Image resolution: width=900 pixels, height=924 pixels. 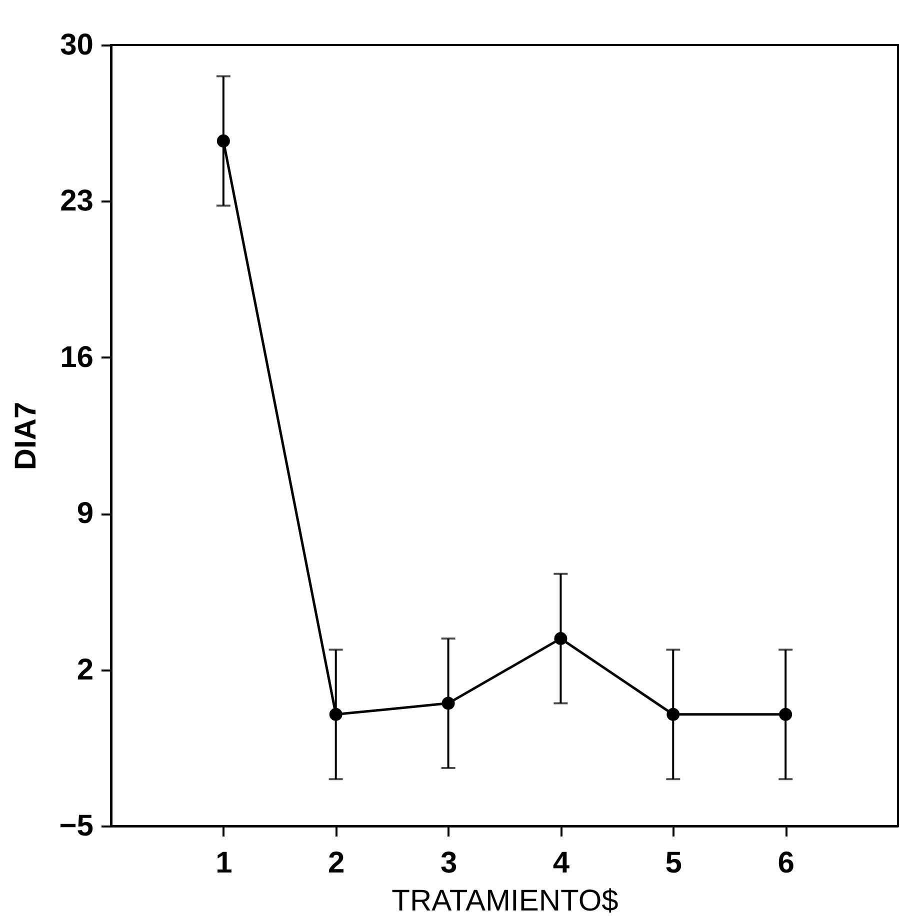 I want to click on y-tick-label: 16, so click(x=77, y=357).